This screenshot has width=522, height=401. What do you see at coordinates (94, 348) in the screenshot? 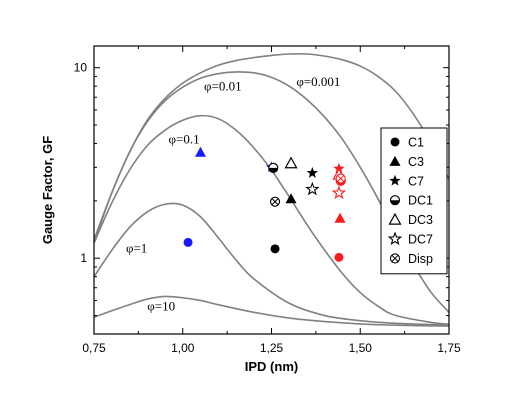
I see `x-tick-label: 0,75` at bounding box center [94, 348].